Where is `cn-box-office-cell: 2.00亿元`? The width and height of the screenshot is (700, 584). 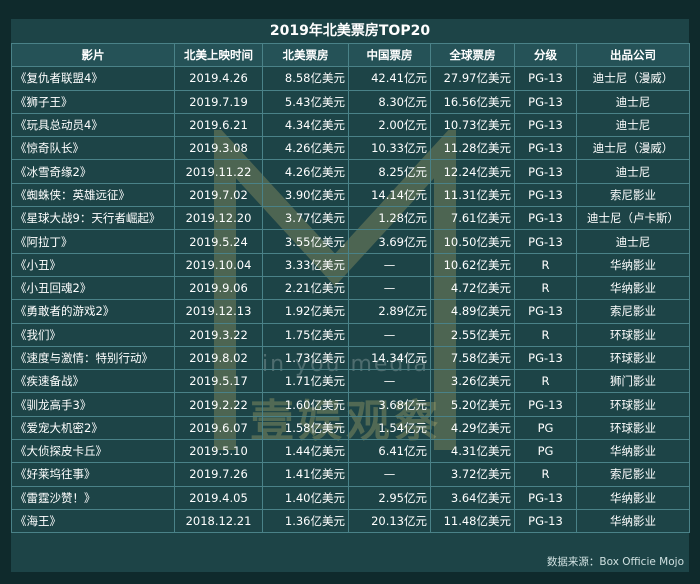
cn-box-office-cell: 2.00亿元 is located at coordinates (389, 125).